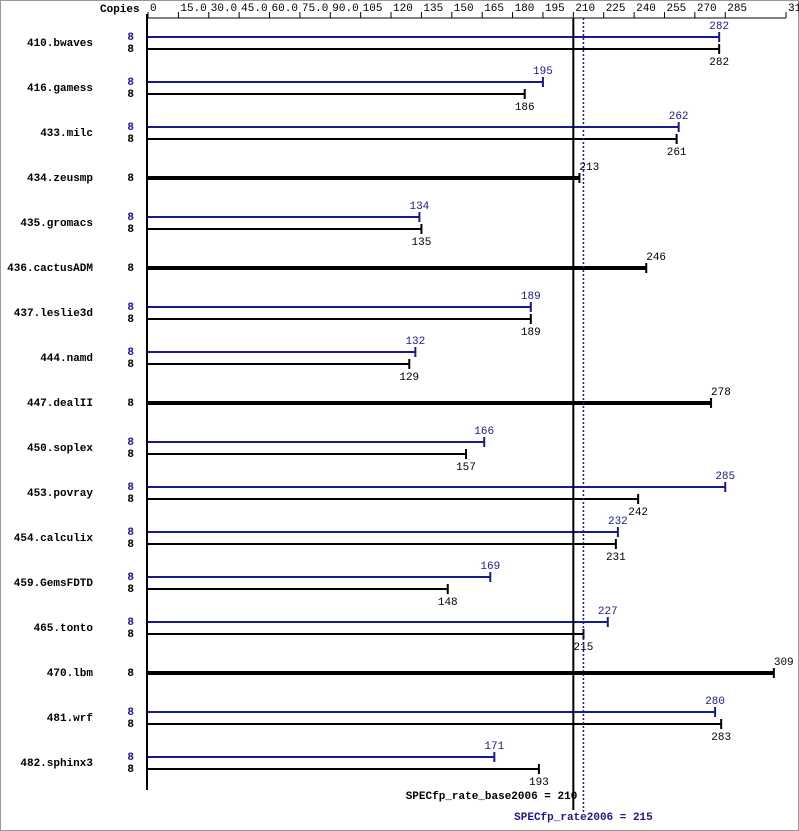  What do you see at coordinates (433, 9) in the screenshot?
I see `x-tick-label: 135` at bounding box center [433, 9].